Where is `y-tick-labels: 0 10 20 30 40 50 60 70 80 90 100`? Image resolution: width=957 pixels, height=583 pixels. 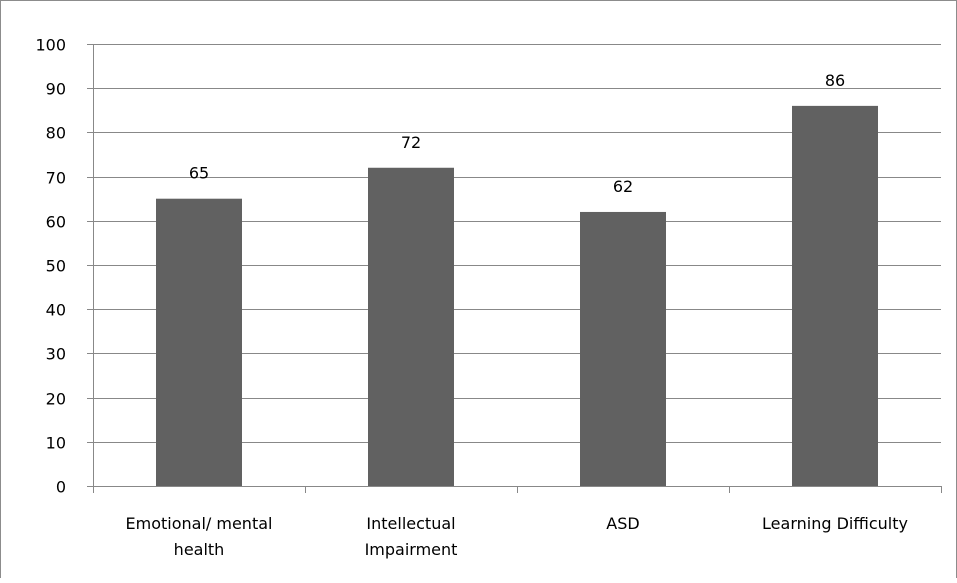
y-tick-labels: 0 10 20 30 40 50 60 70 80 90 100 is located at coordinates (50, 266).